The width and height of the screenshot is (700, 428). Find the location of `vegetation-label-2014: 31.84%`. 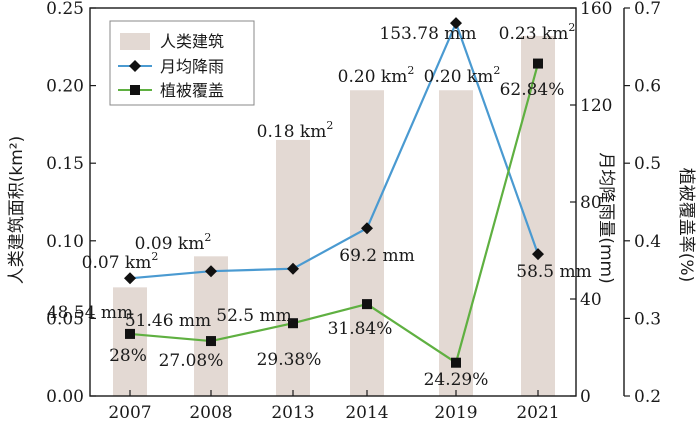

vegetation-label-2014: 31.84% is located at coordinates (360, 329).